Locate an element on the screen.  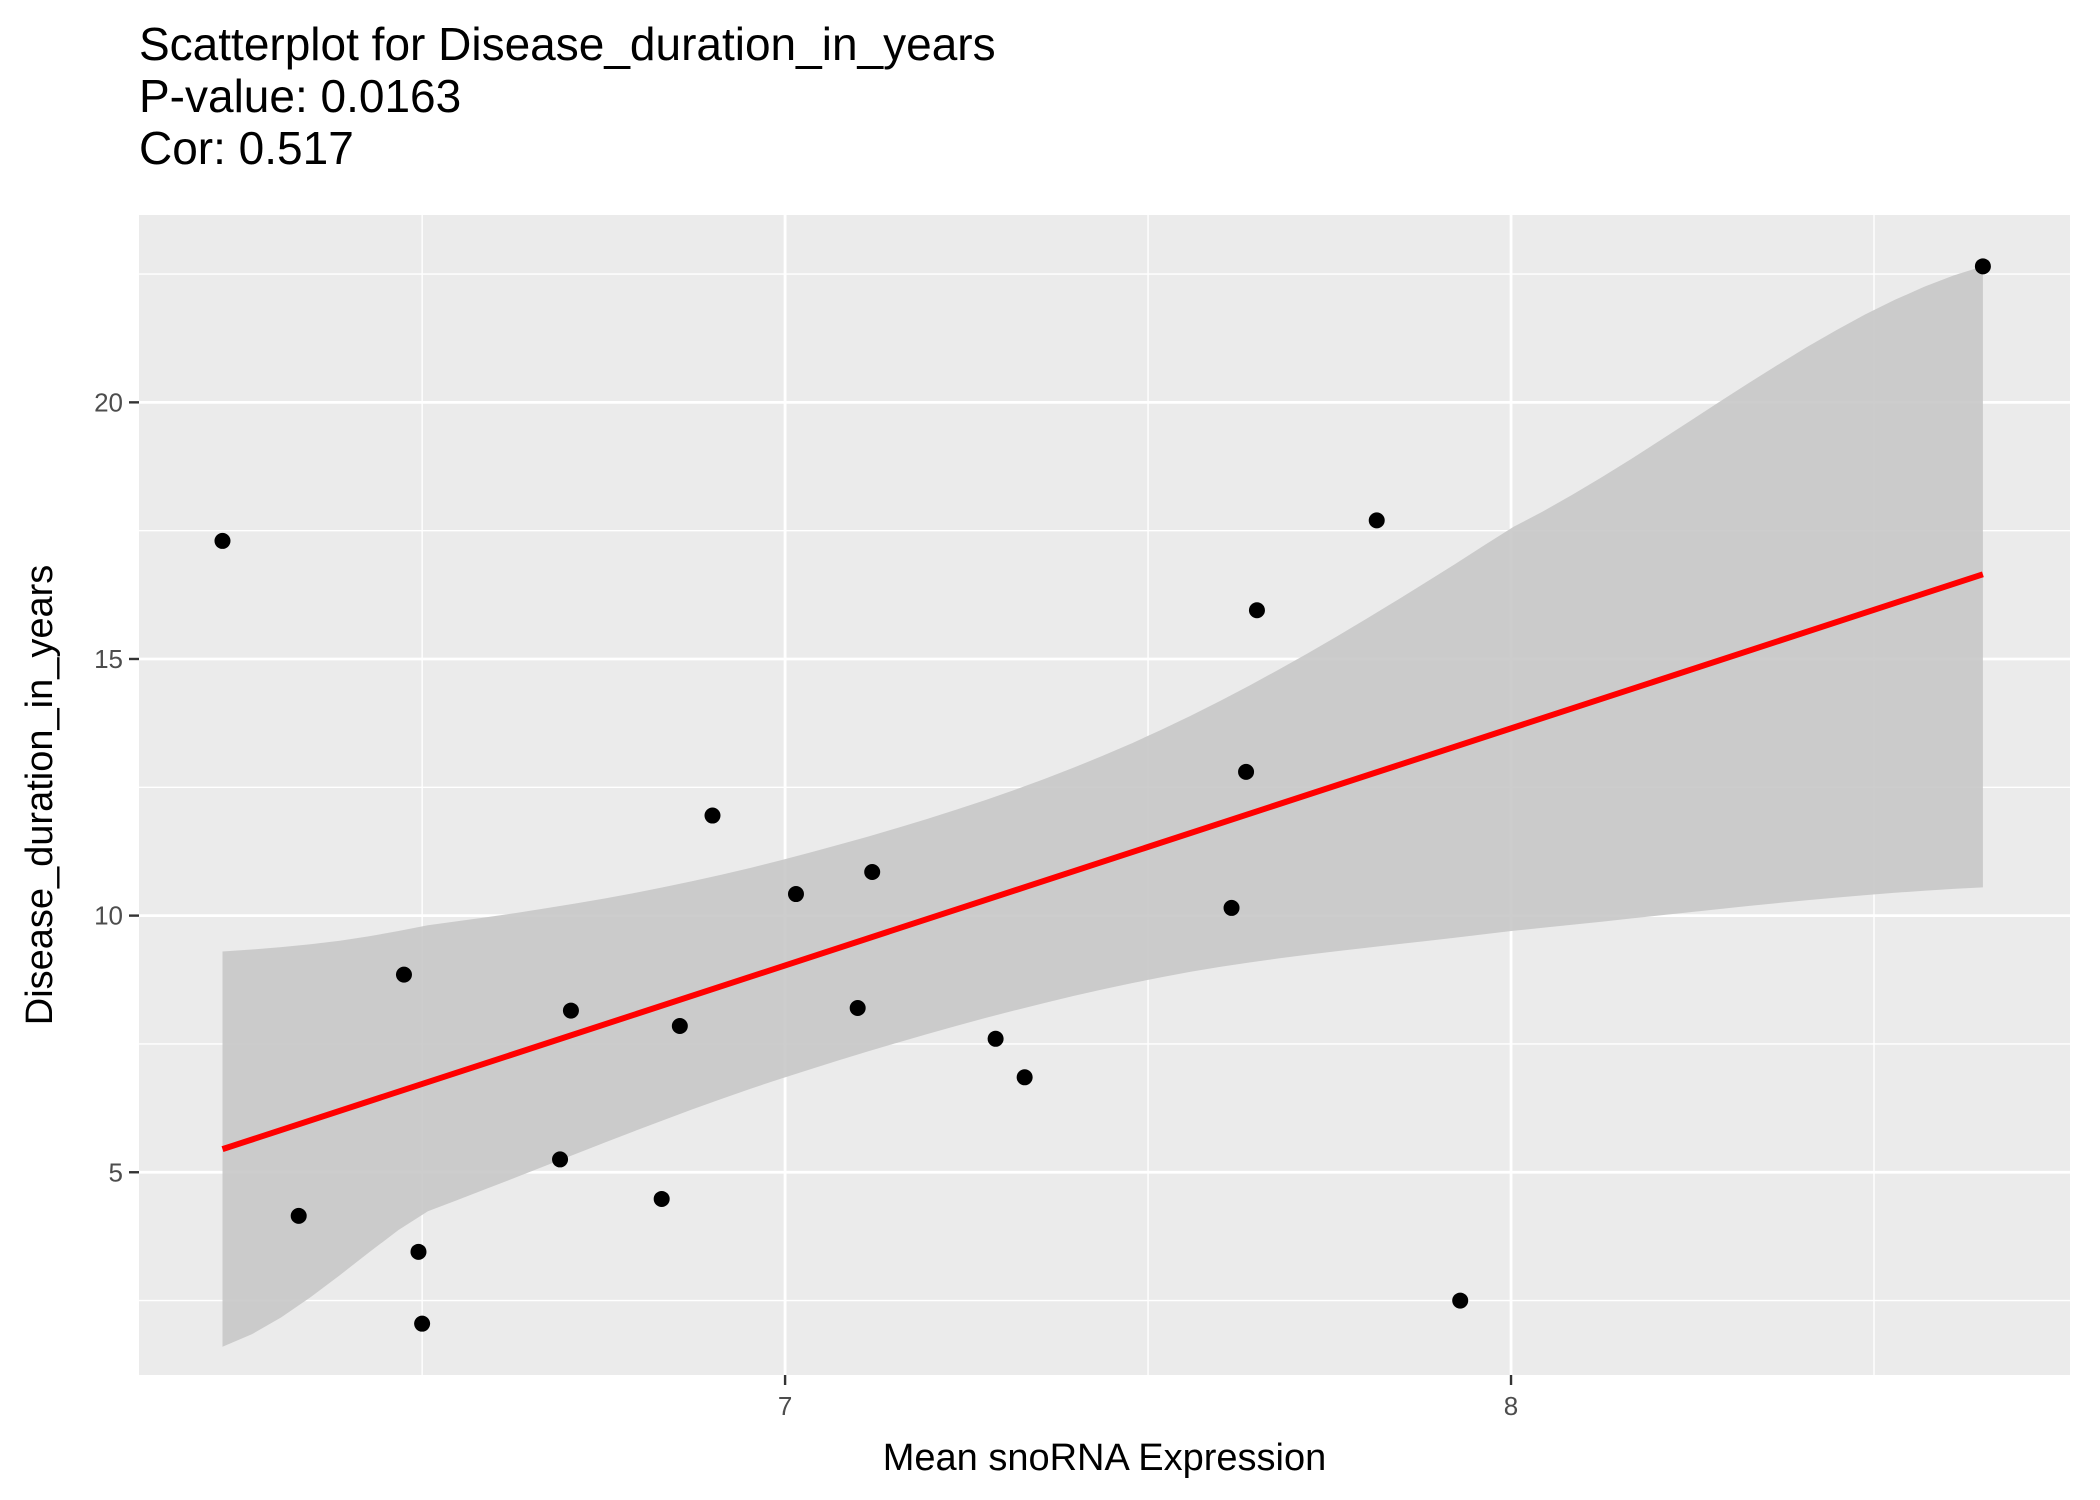
x-axis-title: Mean snoRNA Expression is located at coordinates (1105, 1458).